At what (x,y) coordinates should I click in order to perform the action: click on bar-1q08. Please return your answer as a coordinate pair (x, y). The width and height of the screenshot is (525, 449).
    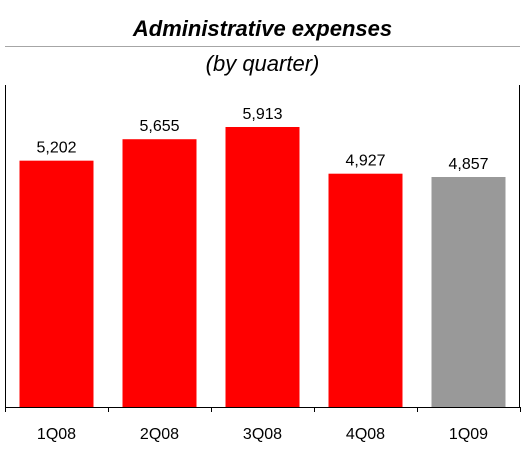
    Looking at the image, I should click on (56, 283).